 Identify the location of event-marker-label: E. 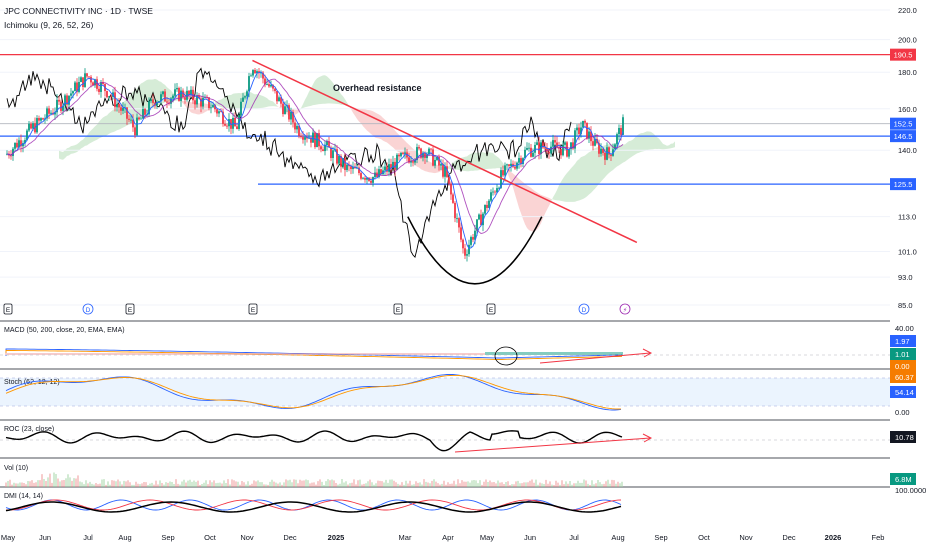
(398, 310).